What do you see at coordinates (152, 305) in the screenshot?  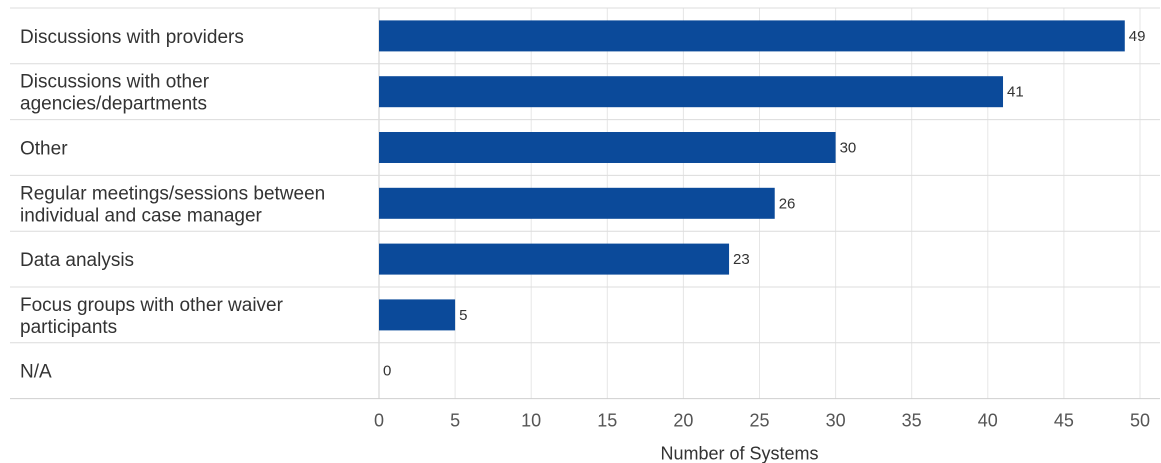 I see `category-label: Focus groups with other waiver` at bounding box center [152, 305].